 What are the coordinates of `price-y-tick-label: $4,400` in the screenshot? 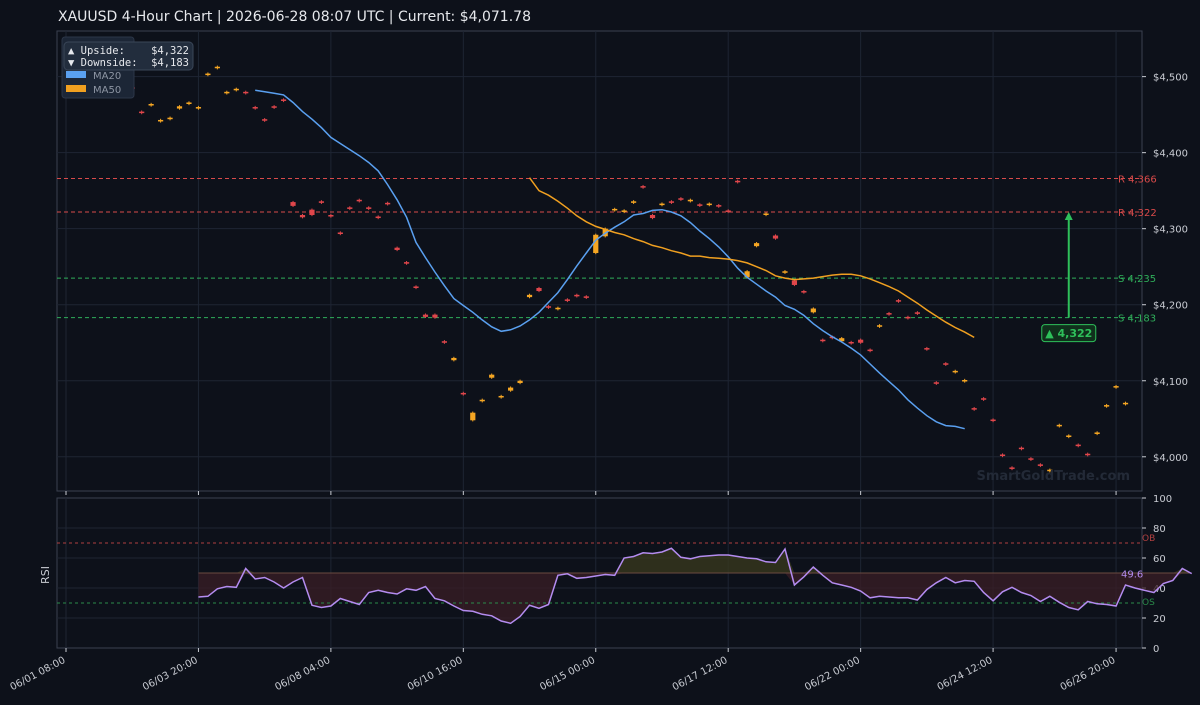 It's located at (1170, 154).